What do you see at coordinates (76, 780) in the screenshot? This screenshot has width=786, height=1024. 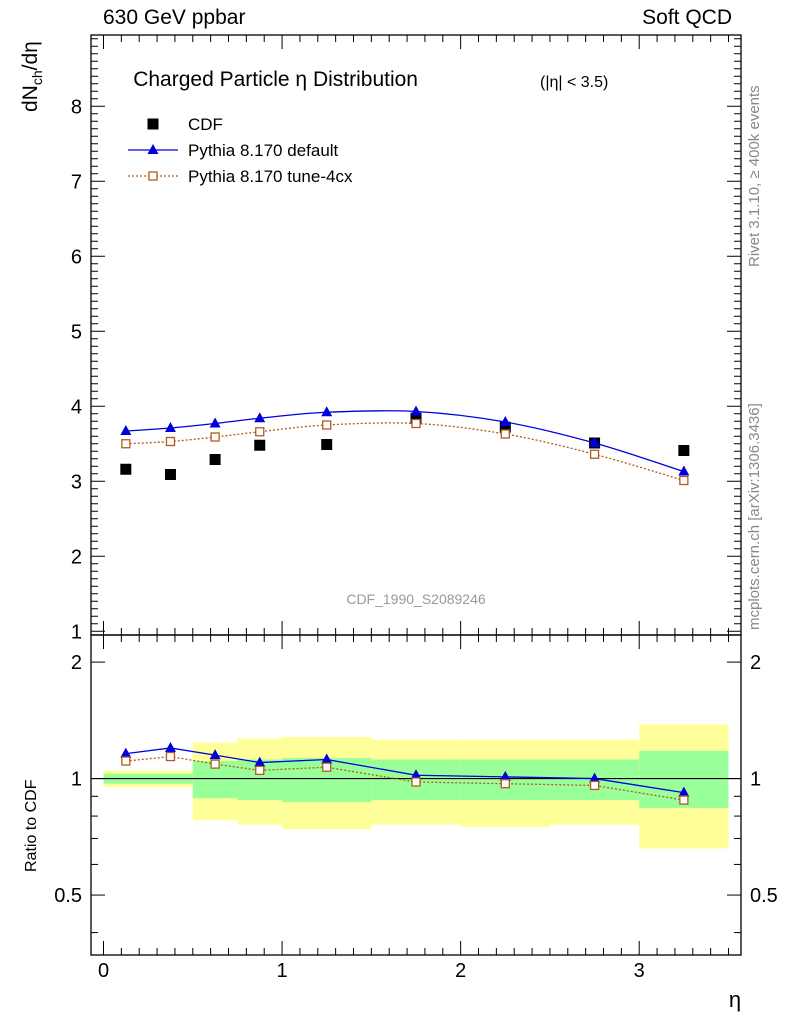 I see `ratio-y-tick-label: 1` at bounding box center [76, 780].